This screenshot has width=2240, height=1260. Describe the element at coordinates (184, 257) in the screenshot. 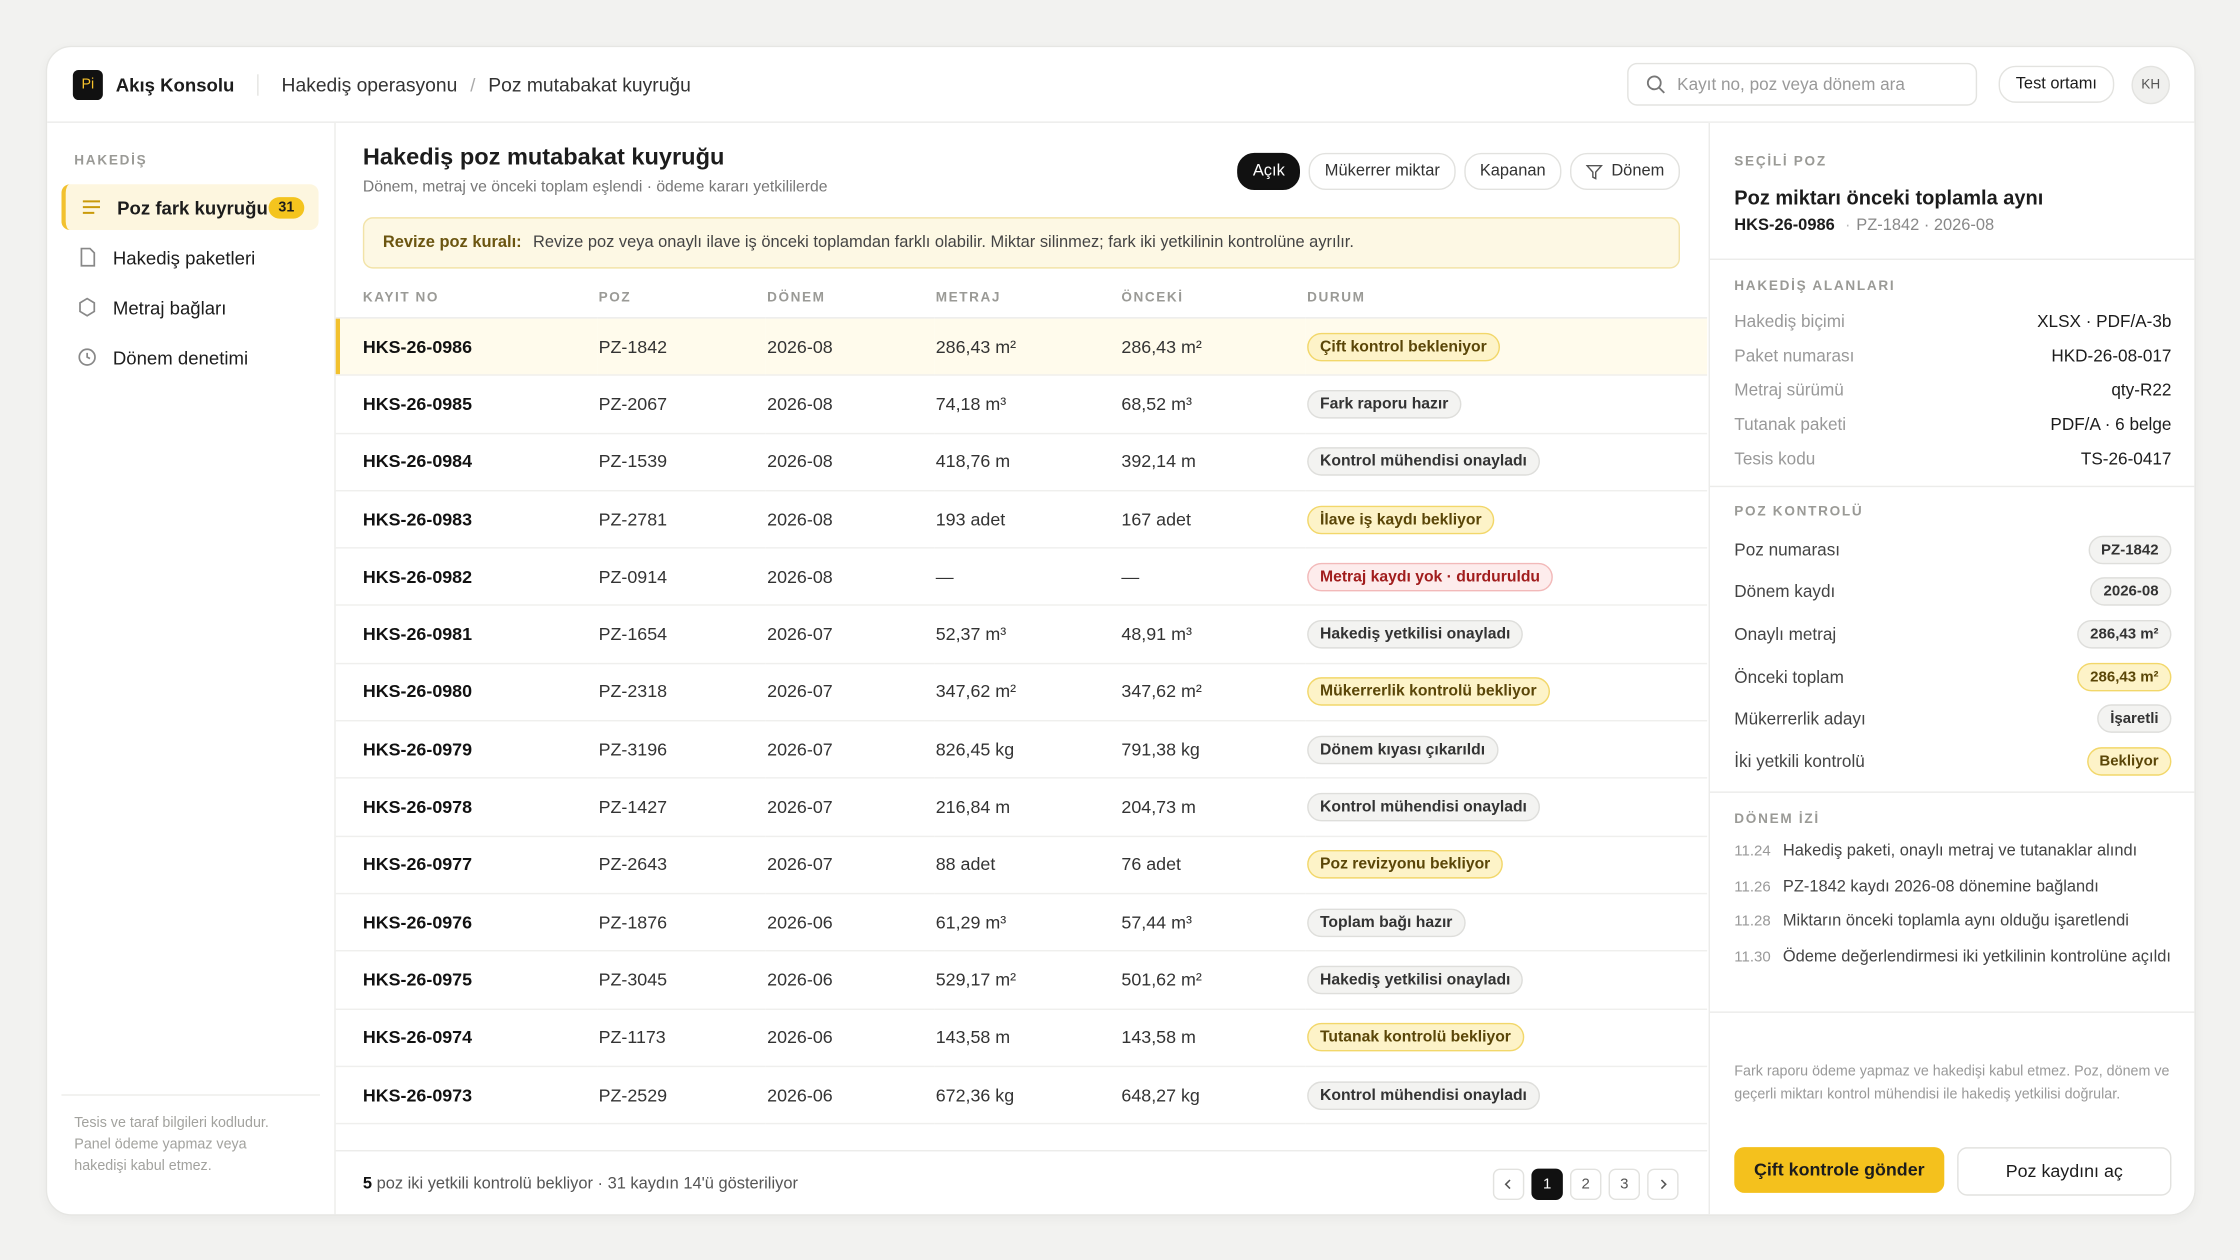

I see `nav-label: Hakediş paketleri` at that location.